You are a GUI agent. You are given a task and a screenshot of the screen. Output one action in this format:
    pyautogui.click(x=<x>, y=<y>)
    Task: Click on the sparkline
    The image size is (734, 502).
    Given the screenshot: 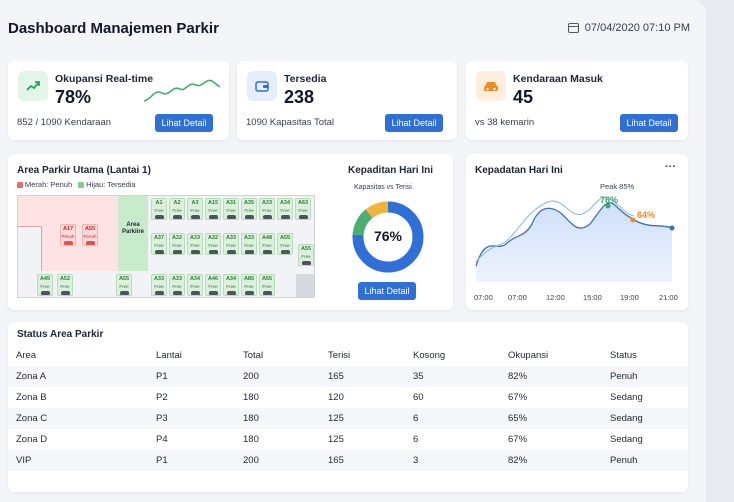 What is the action you would take?
    pyautogui.click(x=182, y=90)
    